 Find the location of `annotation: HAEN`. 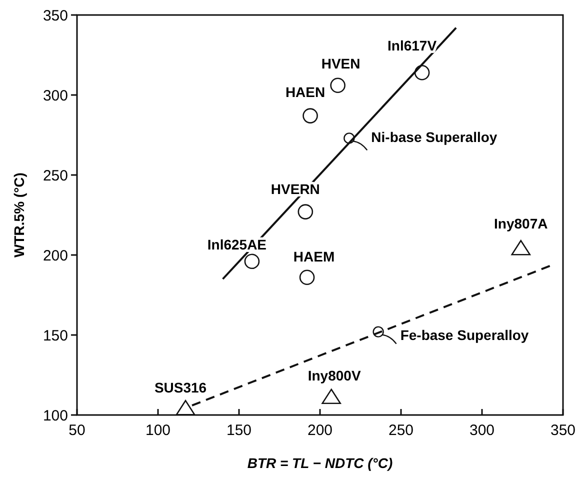

annotation: HAEN is located at coordinates (305, 92).